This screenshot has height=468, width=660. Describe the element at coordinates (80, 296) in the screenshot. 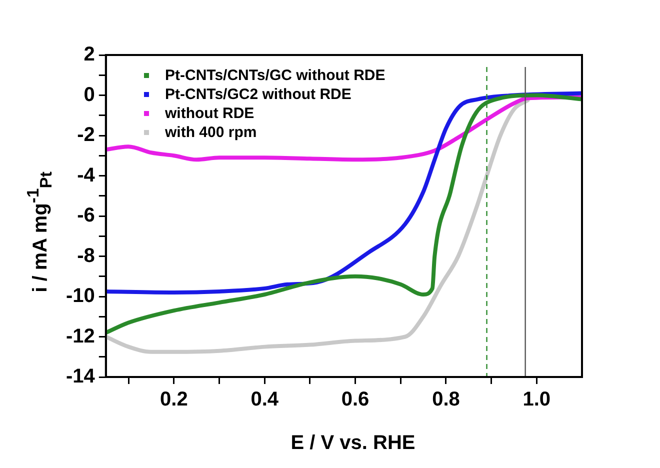

I see `y-tick-label: -10` at that location.